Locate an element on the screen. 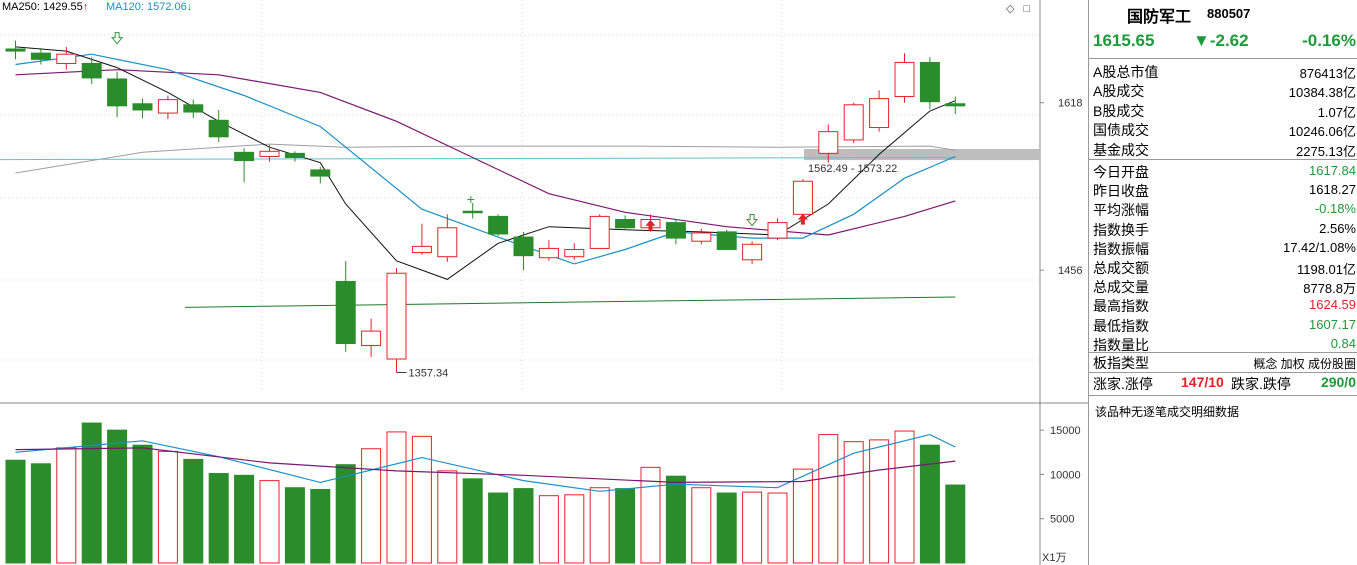 Image resolution: width=1357 pixels, height=565 pixels. ma250-up-arrow-icon: ↑ is located at coordinates (86, 7).